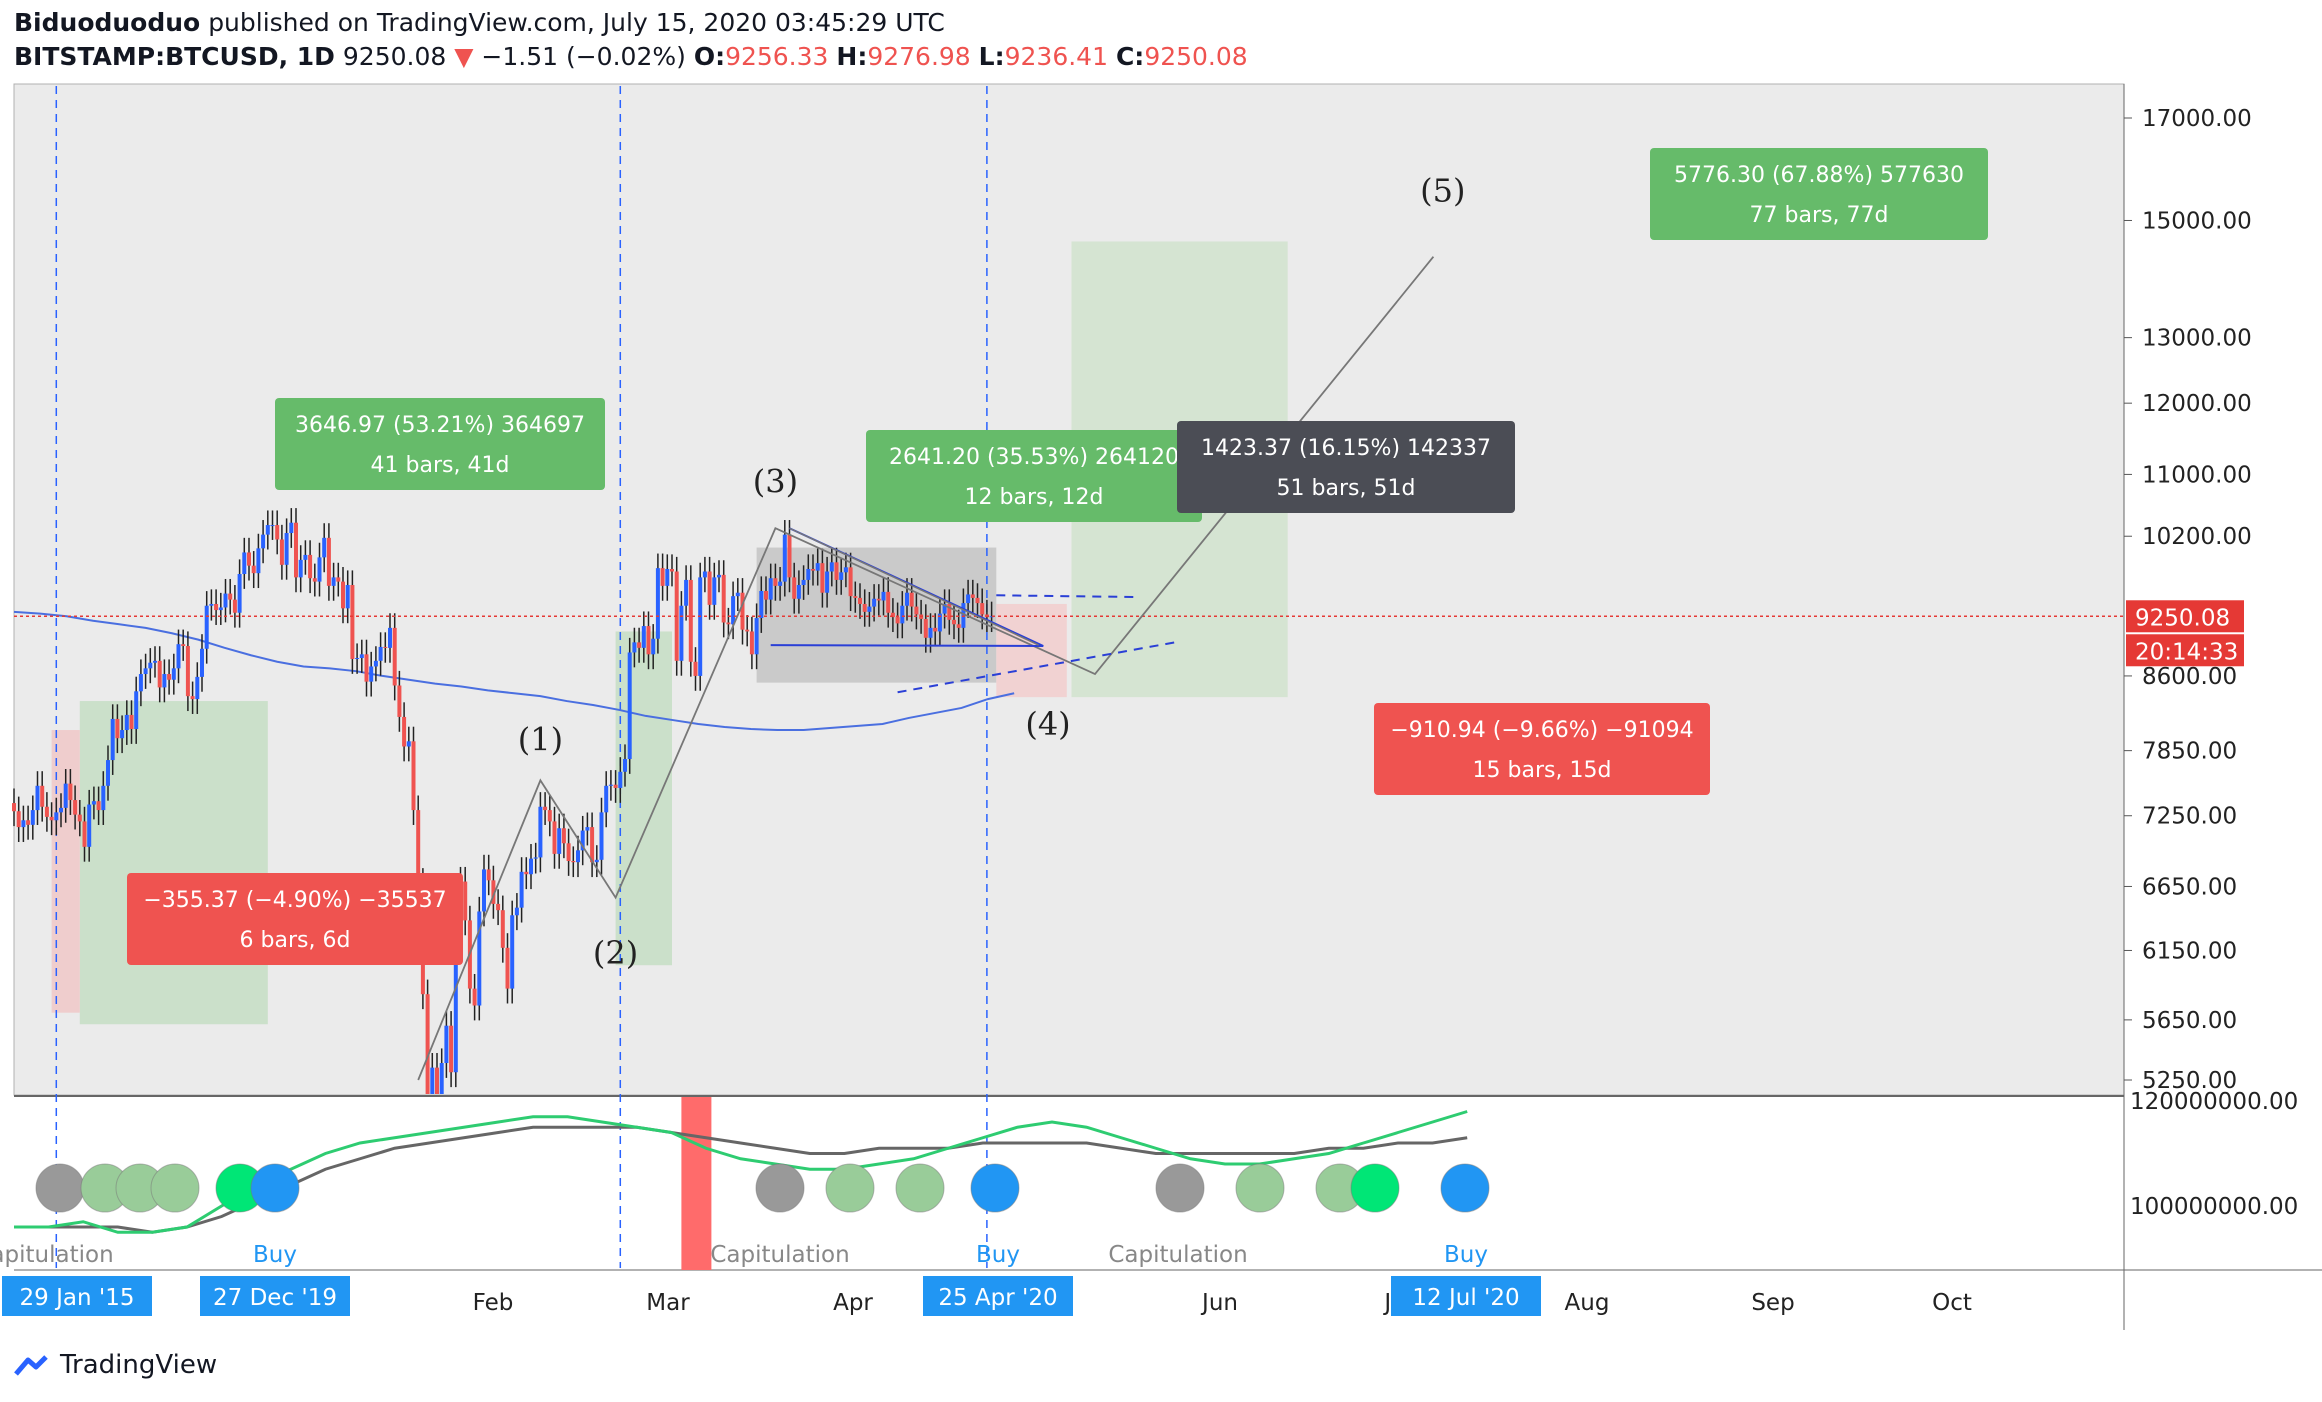 The height and width of the screenshot is (1402, 2322). What do you see at coordinates (1047, 724) in the screenshot?
I see `wave-label: (4)` at bounding box center [1047, 724].